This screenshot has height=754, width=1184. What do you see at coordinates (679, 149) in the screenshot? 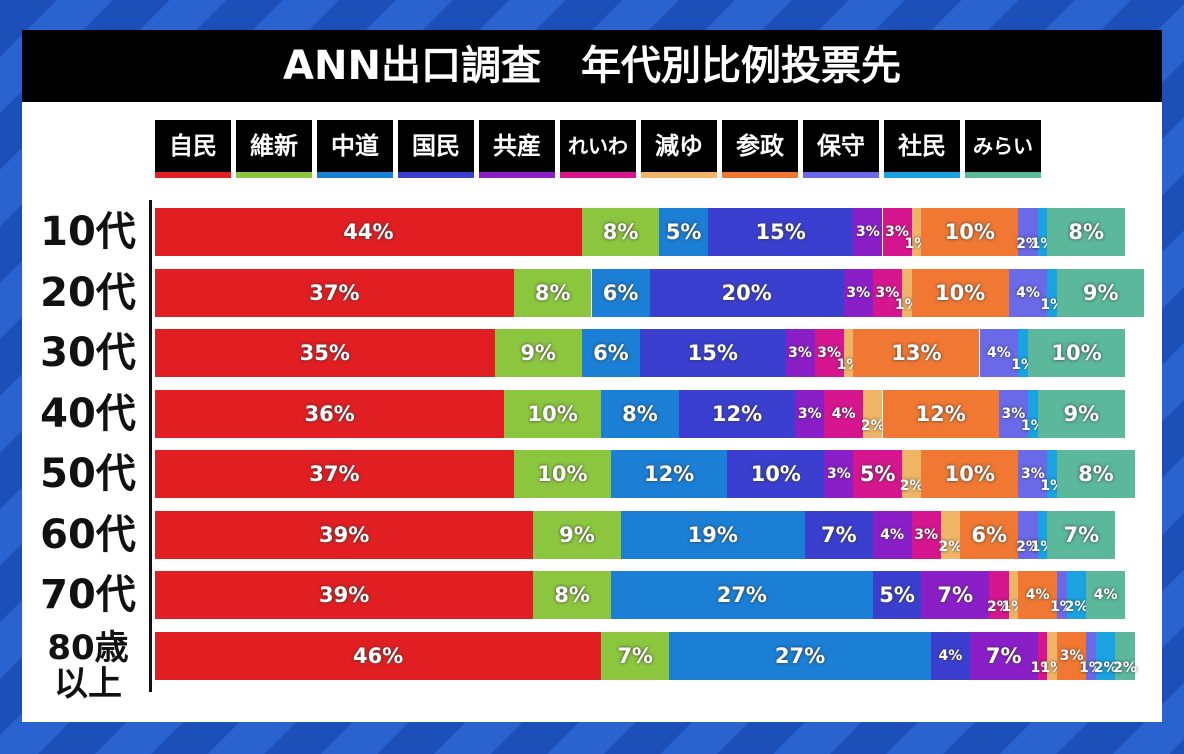
I see `legend-entry: 減ゆ` at bounding box center [679, 149].